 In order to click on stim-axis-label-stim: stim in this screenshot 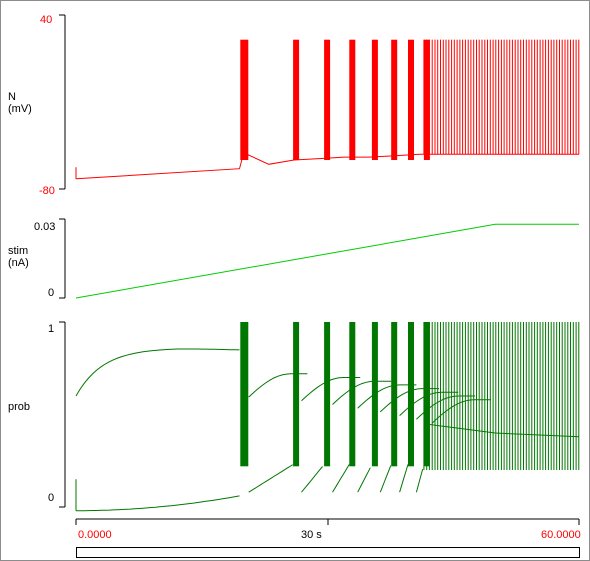, I will do `click(18, 251)`.